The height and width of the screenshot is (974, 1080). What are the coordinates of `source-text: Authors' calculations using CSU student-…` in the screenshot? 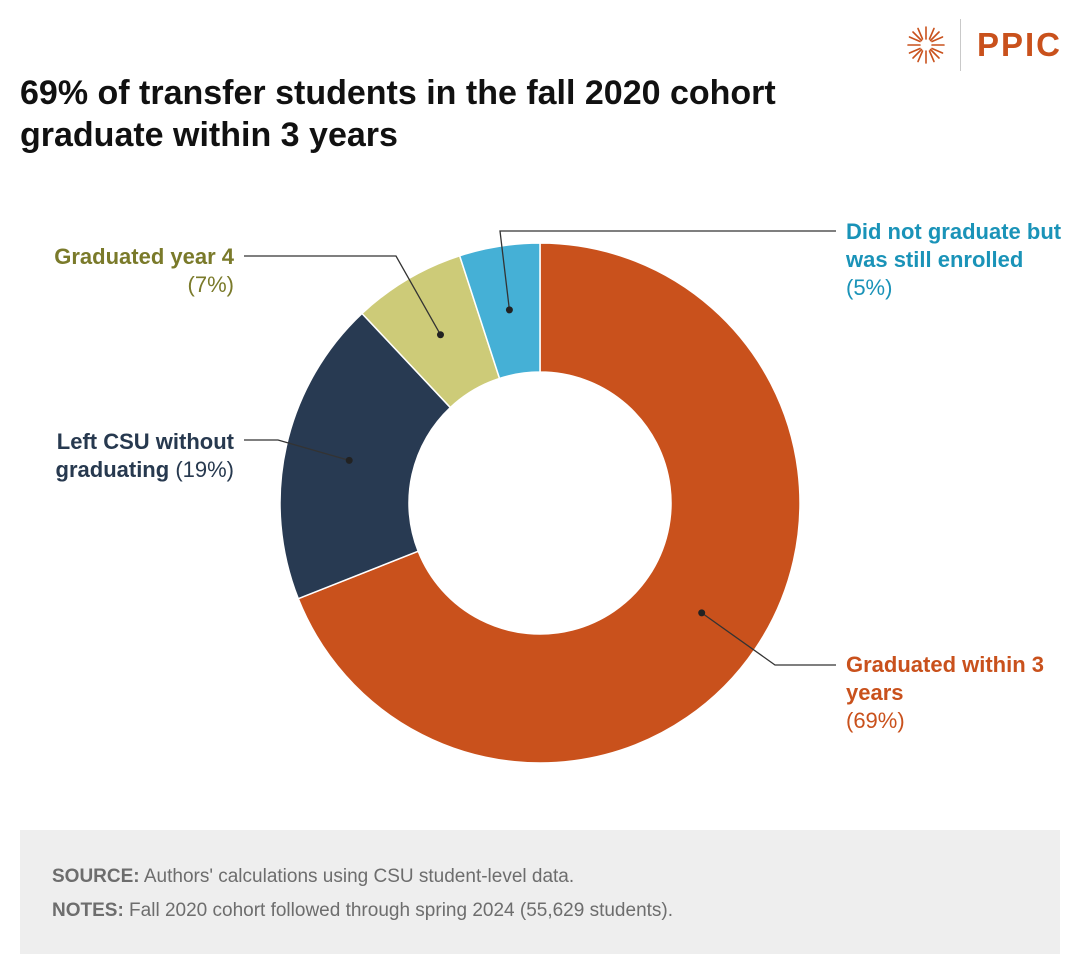 It's located at (357, 876).